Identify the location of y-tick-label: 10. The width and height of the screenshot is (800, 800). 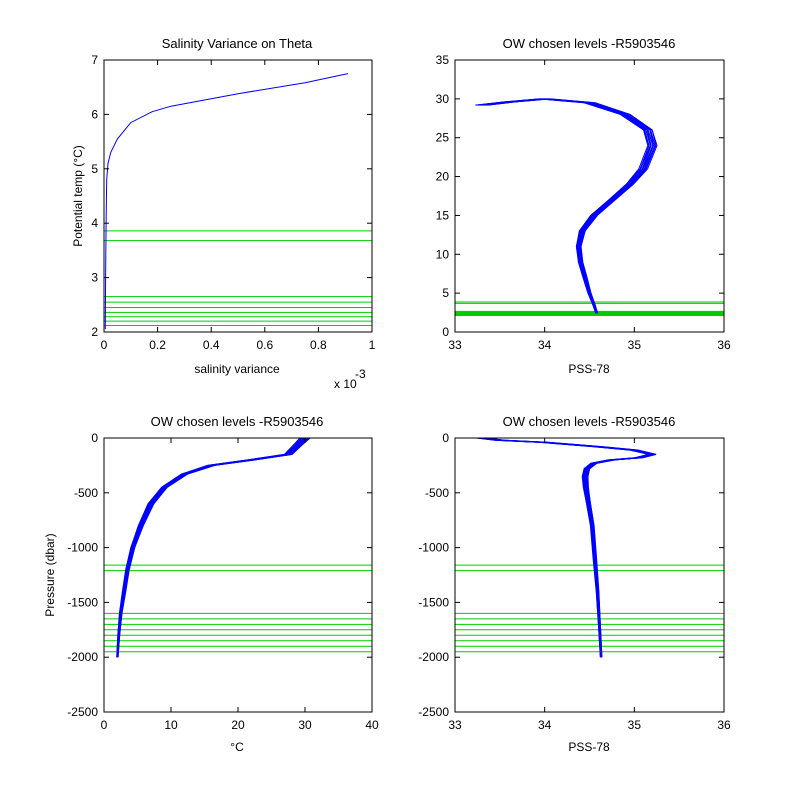
(443, 254).